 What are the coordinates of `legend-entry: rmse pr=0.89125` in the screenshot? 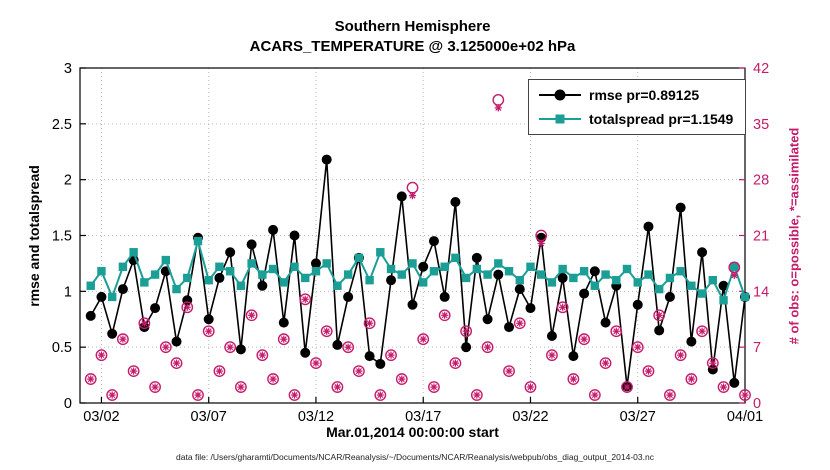 It's located at (636, 95).